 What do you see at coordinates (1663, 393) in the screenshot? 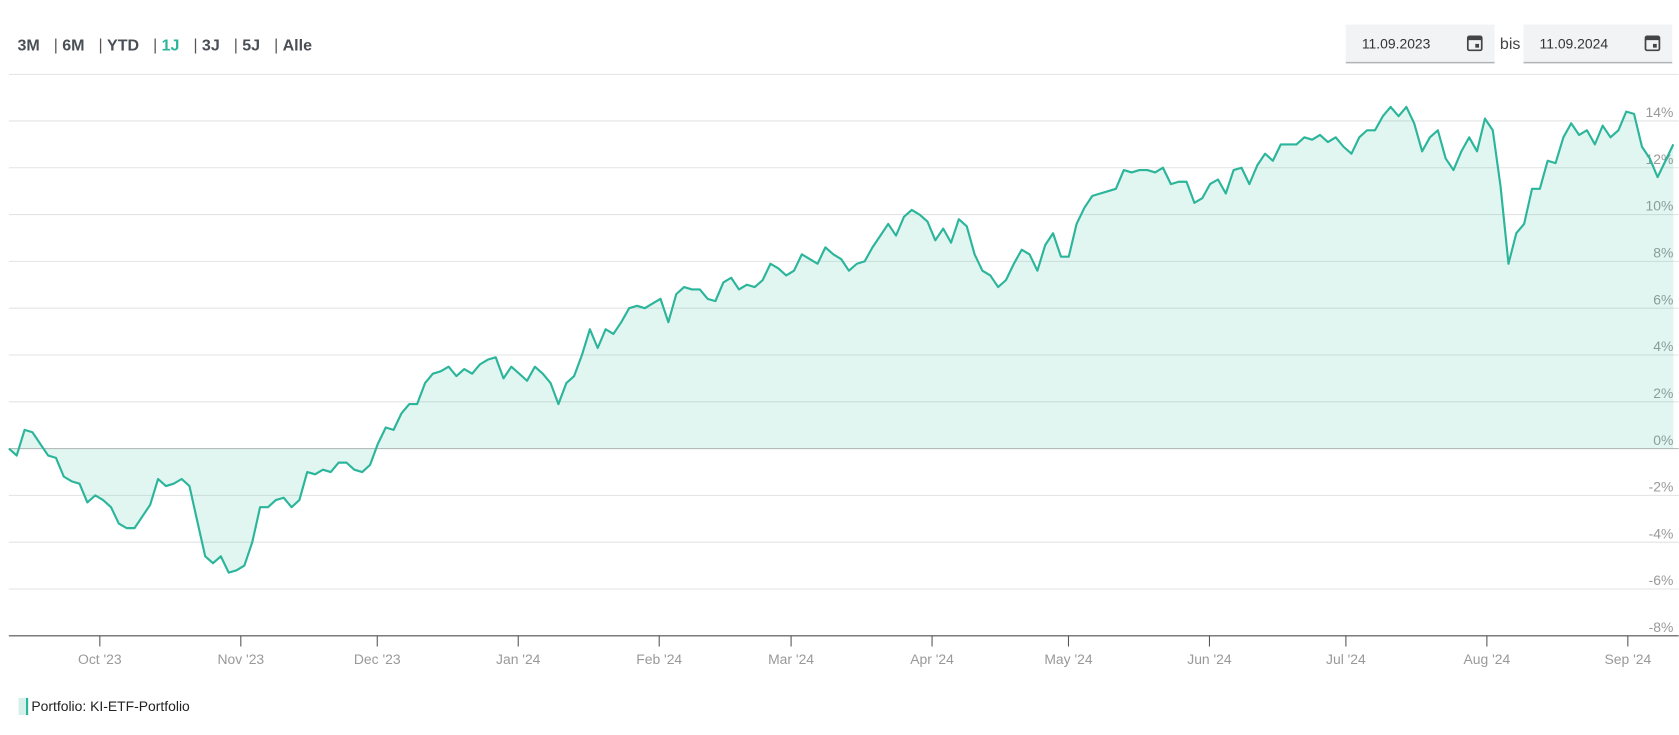
I see `y-tick-label: 2%` at bounding box center [1663, 393].